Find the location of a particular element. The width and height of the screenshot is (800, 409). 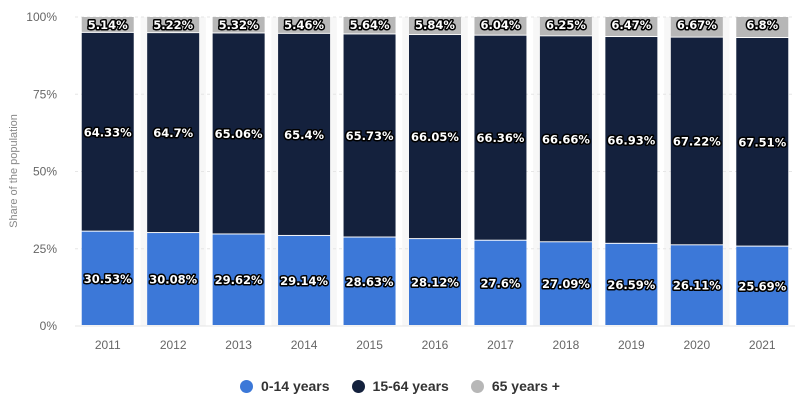

data-label: 29.62% is located at coordinates (239, 280).